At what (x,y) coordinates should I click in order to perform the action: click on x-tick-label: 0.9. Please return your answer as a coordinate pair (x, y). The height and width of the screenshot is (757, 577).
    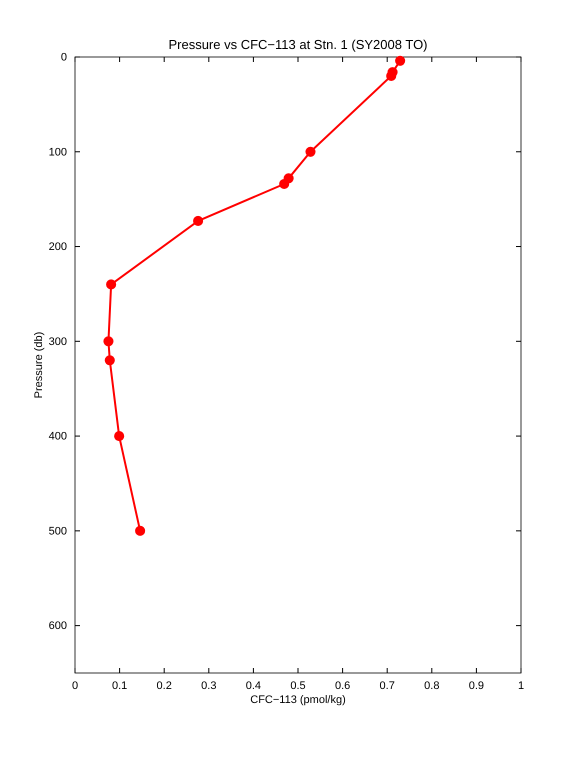
    Looking at the image, I should click on (476, 686).